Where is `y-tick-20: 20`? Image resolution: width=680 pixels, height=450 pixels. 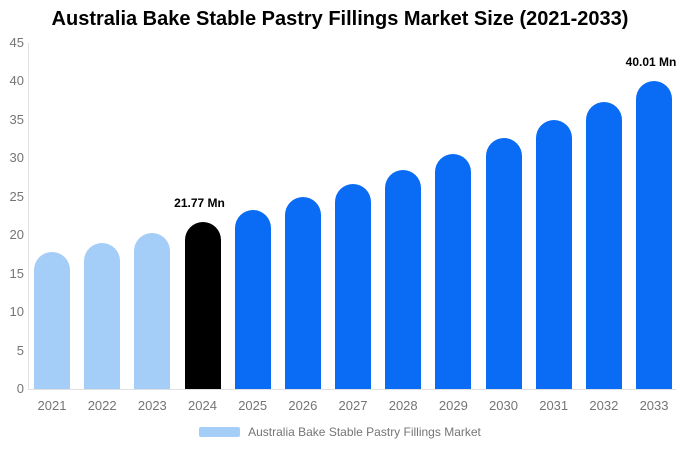
y-tick-20: 20 is located at coordinates (16, 235).